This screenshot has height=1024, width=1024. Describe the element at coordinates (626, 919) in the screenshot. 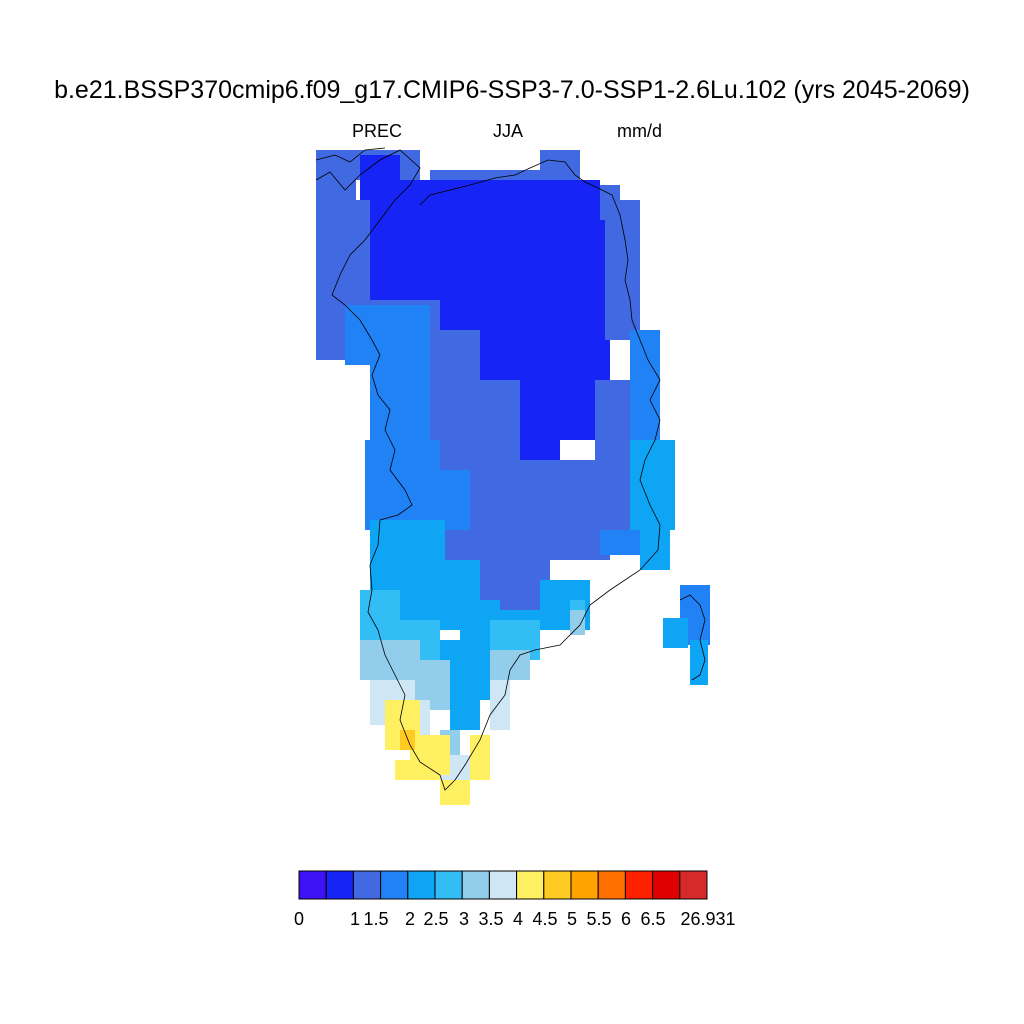

I see `colorbar-label-11: 6` at that location.